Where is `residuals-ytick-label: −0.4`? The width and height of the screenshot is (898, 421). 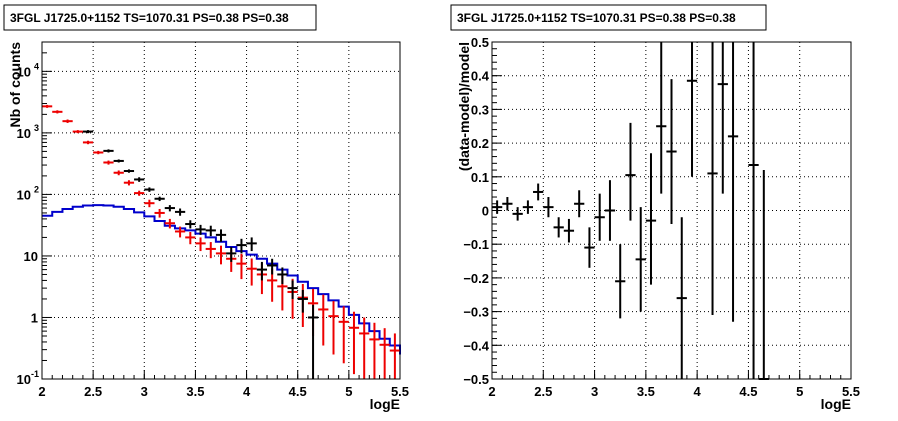 residuals-ytick-label: −0.4 is located at coordinates (476, 345).